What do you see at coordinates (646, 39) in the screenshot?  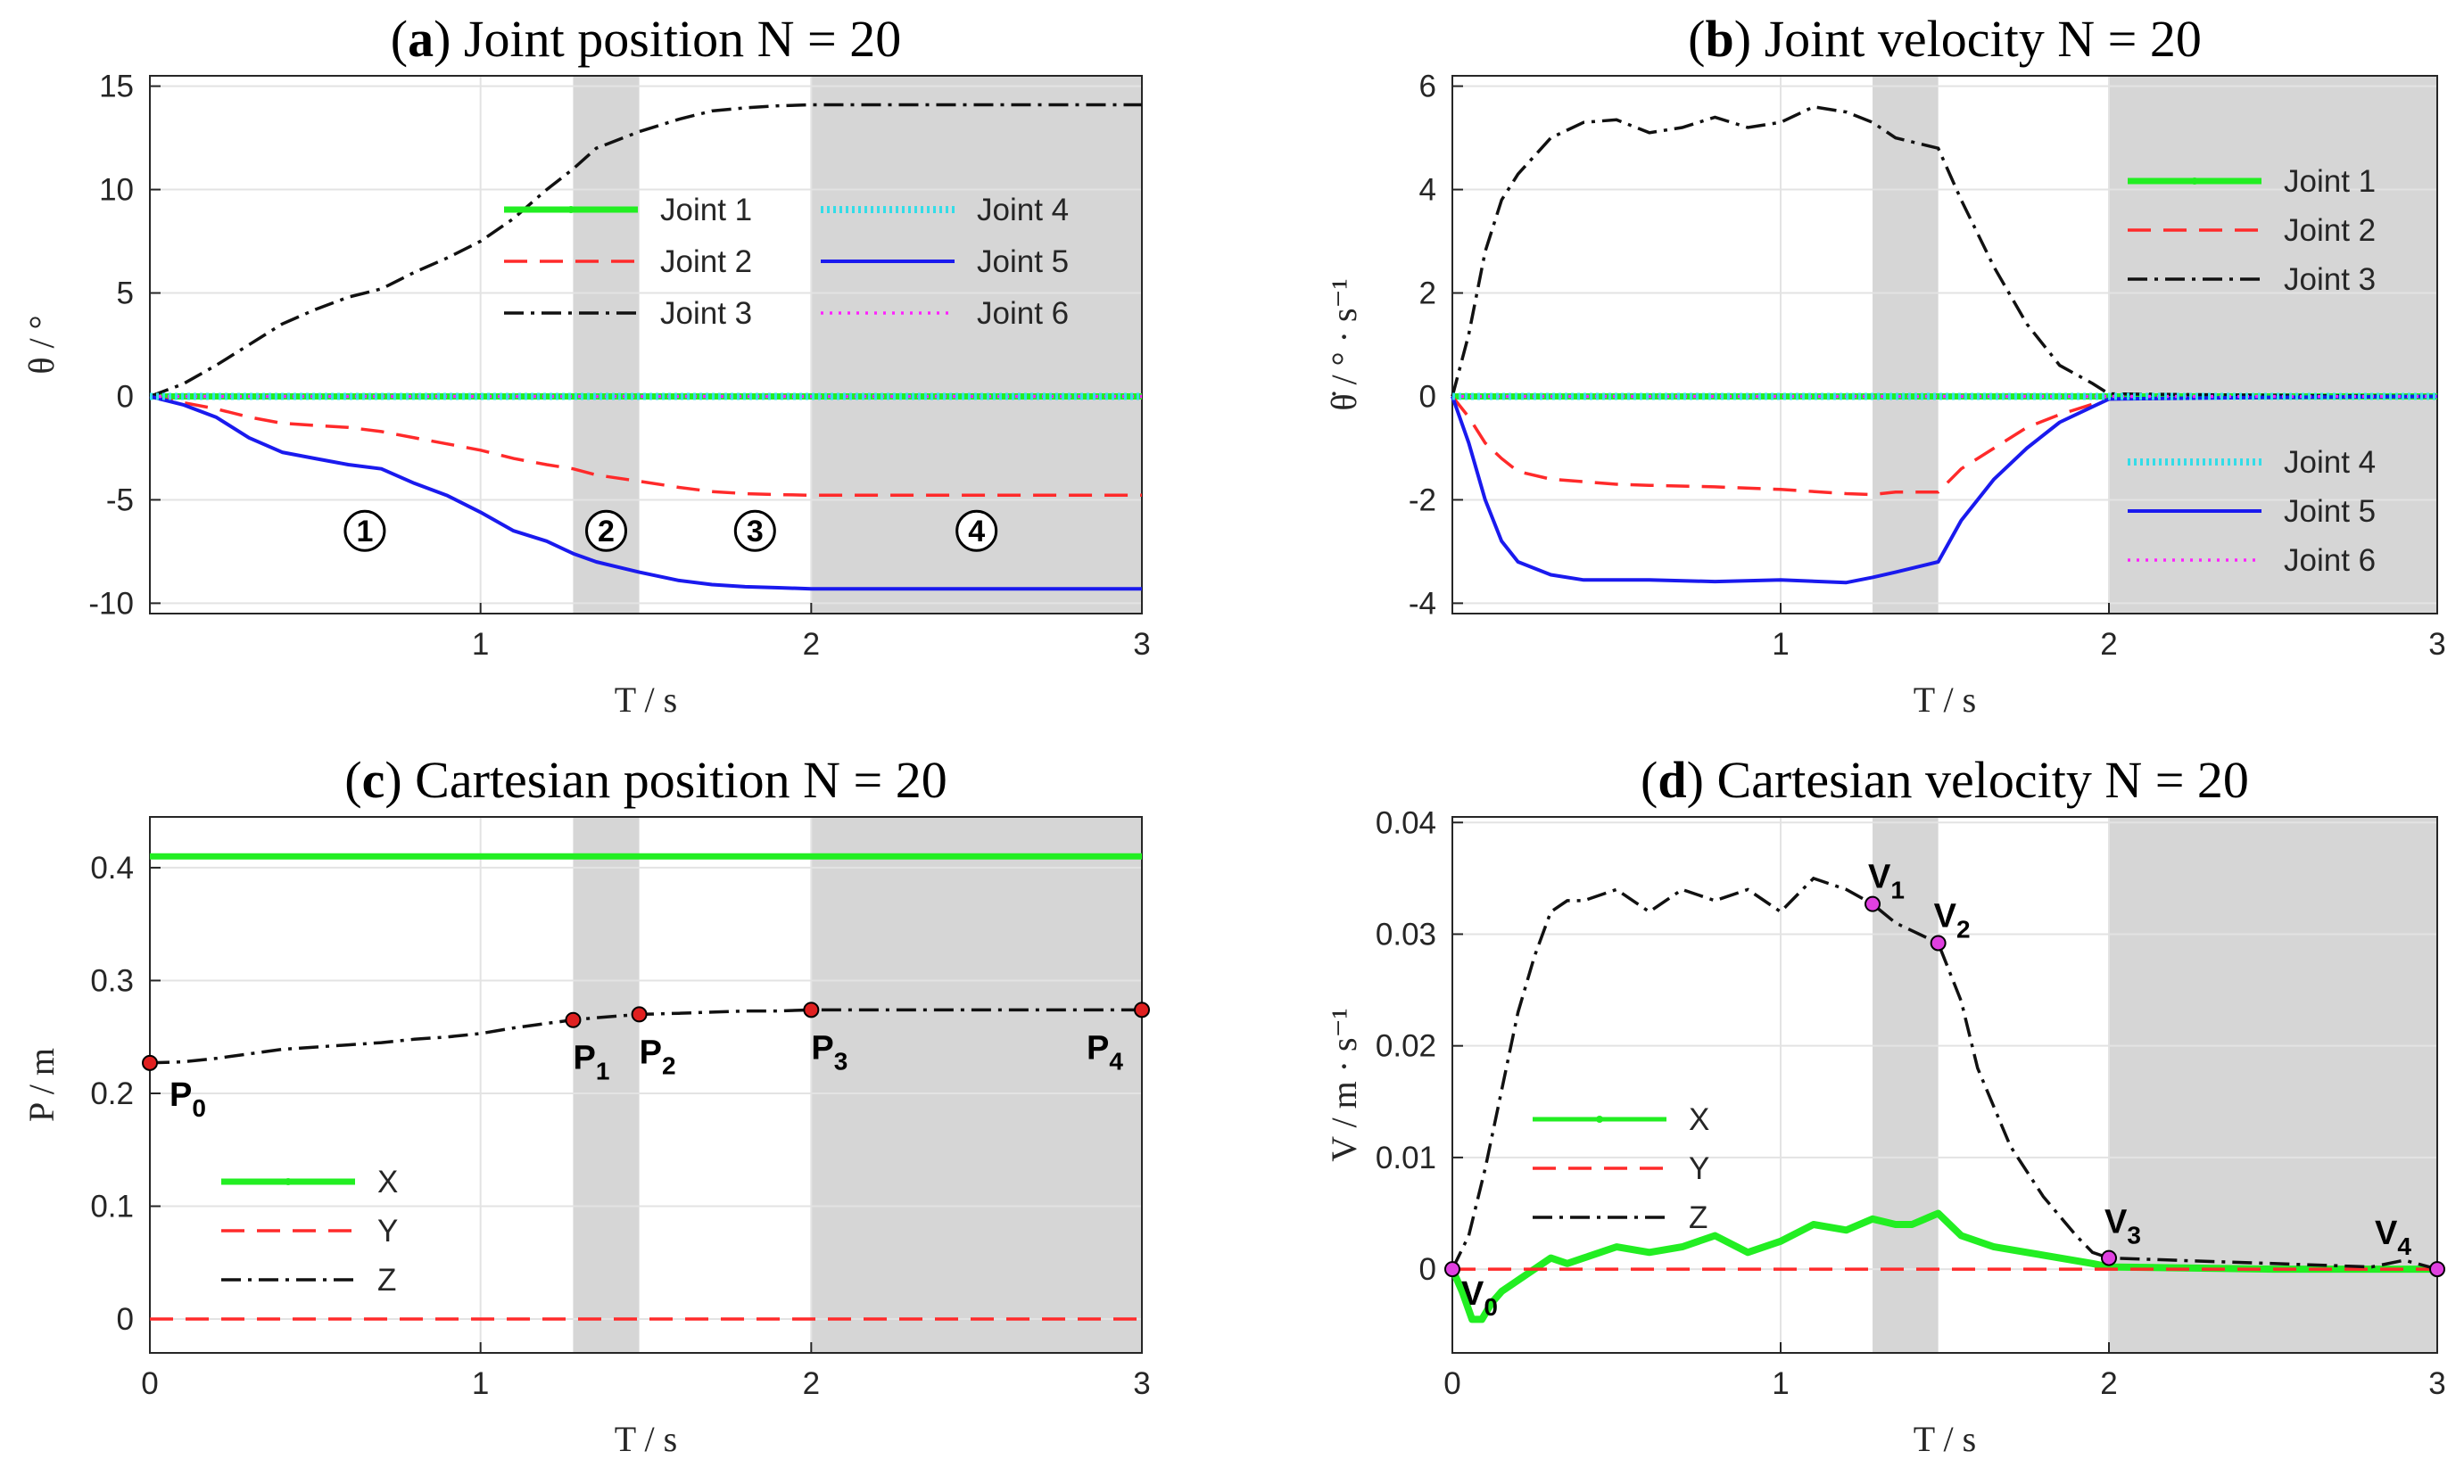 I see `chart-title: (a) Joint position N = 20` at bounding box center [646, 39].